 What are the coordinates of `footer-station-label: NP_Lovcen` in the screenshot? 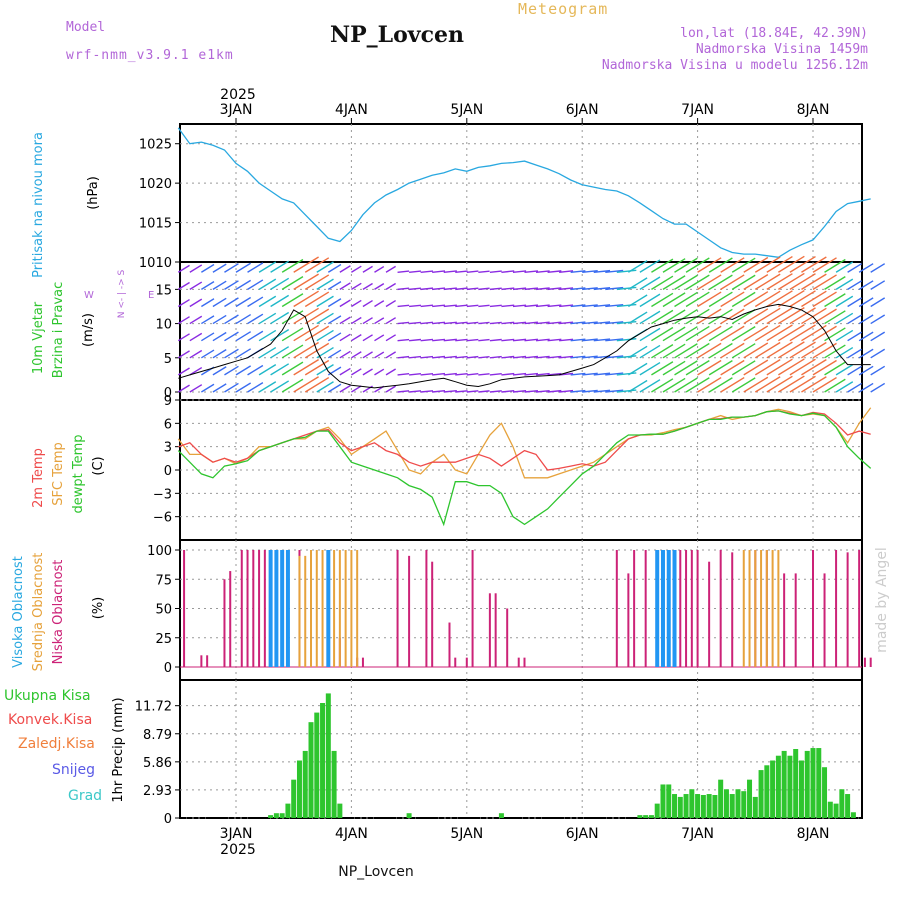 It's located at (376, 872).